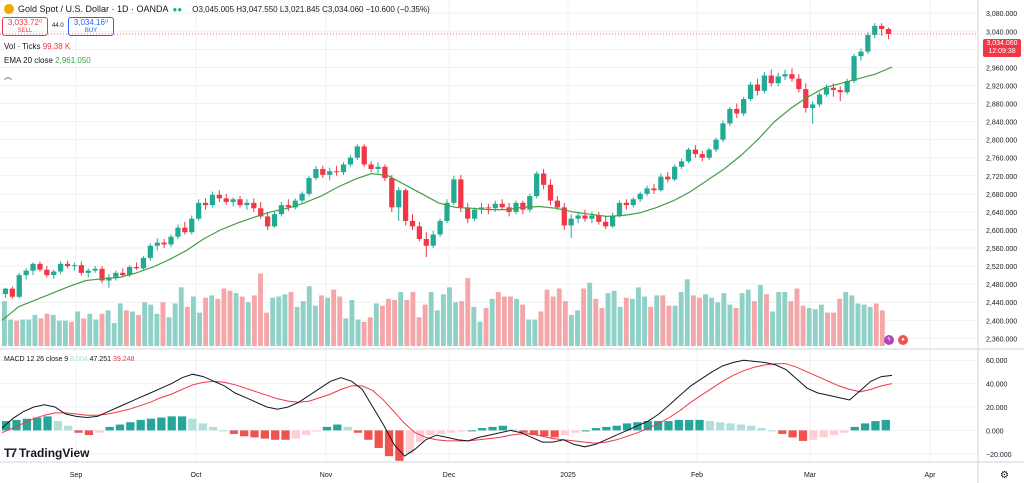  I want to click on time-axis-label: Sep, so click(76, 475).